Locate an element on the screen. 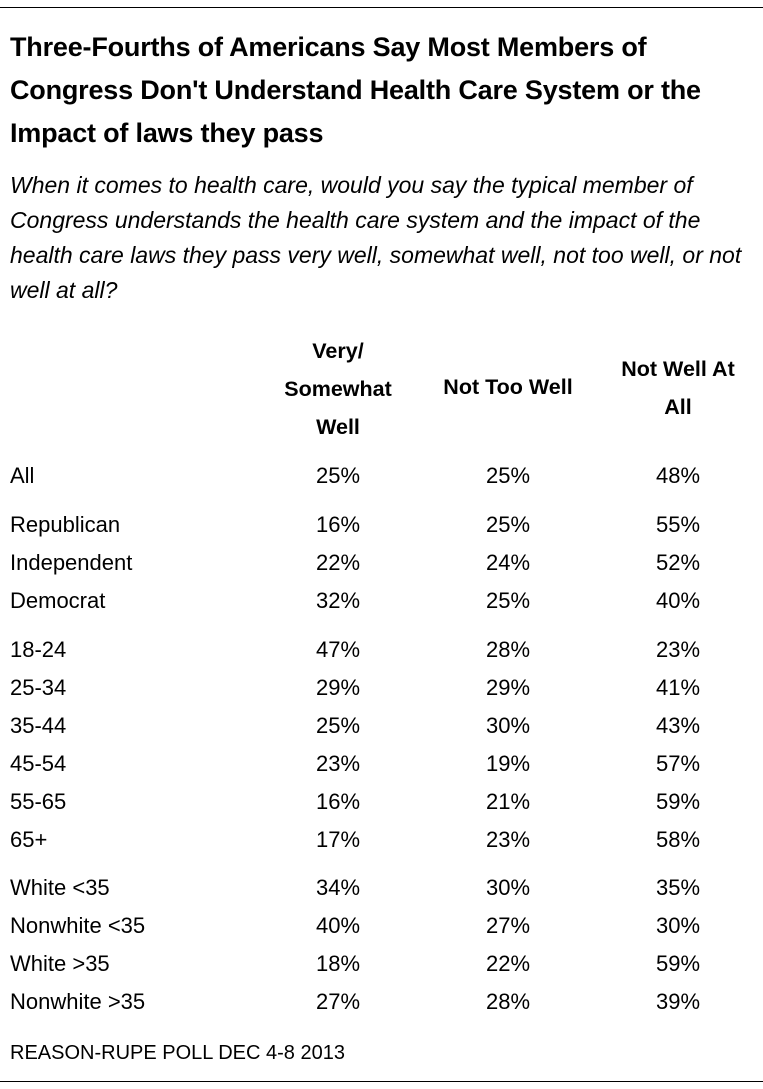  row-label: 45-54 is located at coordinates (38, 763).